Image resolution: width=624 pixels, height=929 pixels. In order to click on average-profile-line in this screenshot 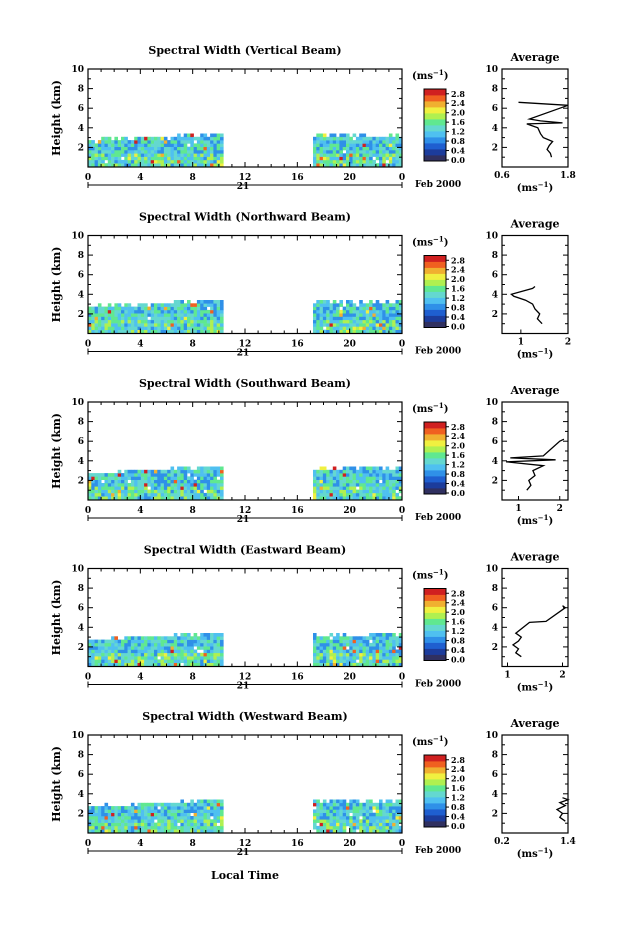, I will do `click(526, 305)`.